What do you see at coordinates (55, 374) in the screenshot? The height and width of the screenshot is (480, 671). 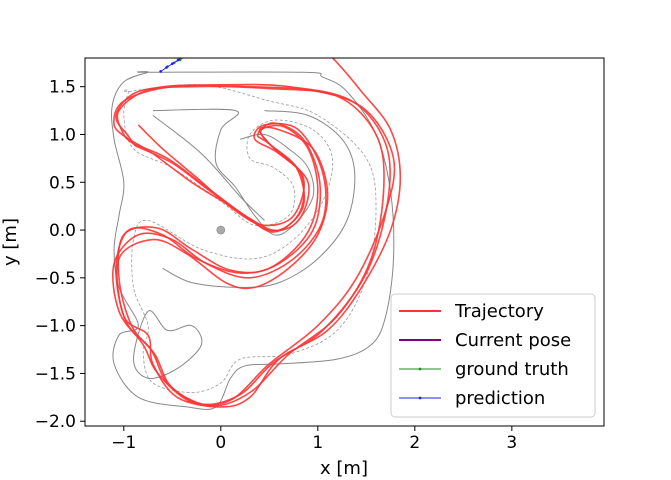 I see `y-tick-label: −1.5` at bounding box center [55, 374].